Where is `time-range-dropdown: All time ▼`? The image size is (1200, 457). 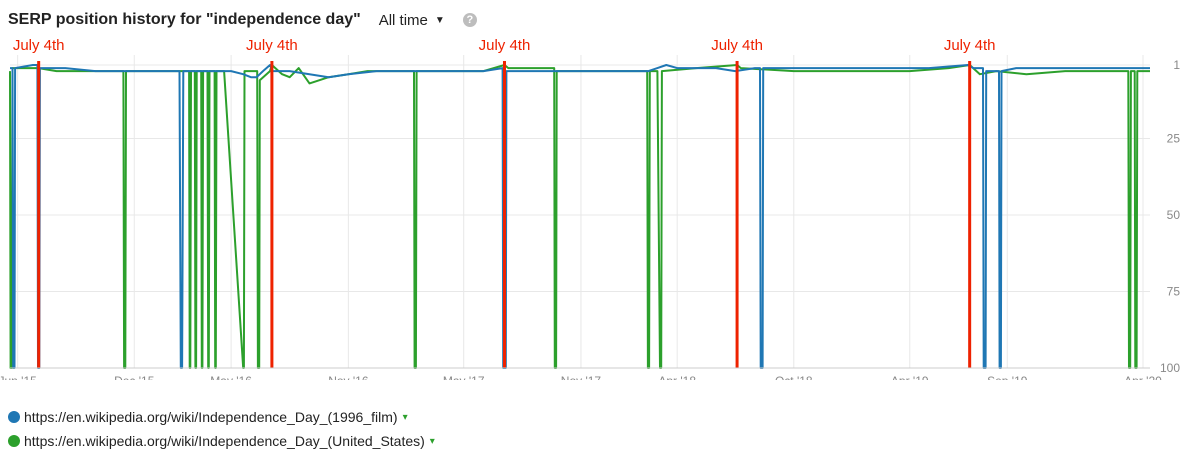 time-range-dropdown: All time ▼ is located at coordinates (412, 20).